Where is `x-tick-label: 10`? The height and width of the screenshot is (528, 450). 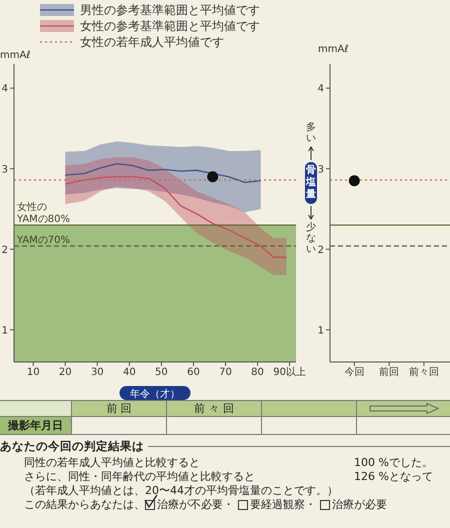
x-tick-label: 10 is located at coordinates (33, 372).